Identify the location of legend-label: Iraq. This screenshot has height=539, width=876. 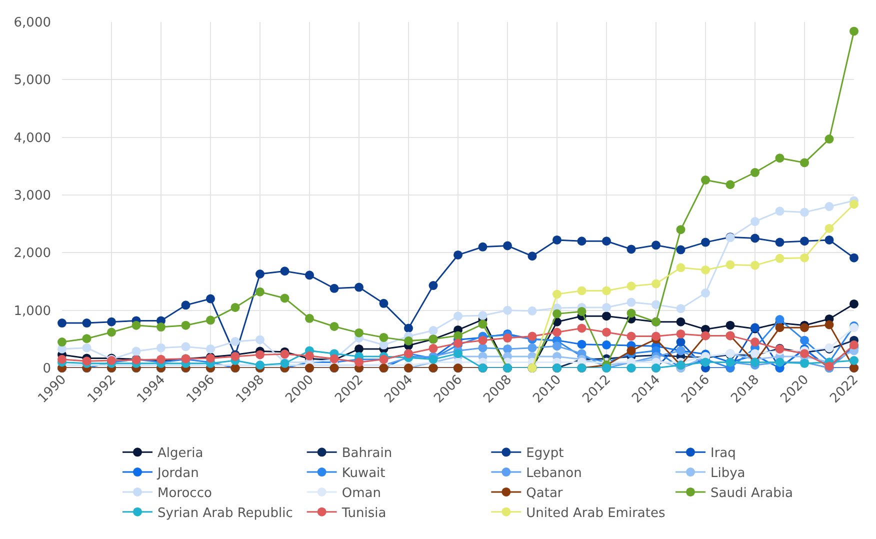
(723, 454).